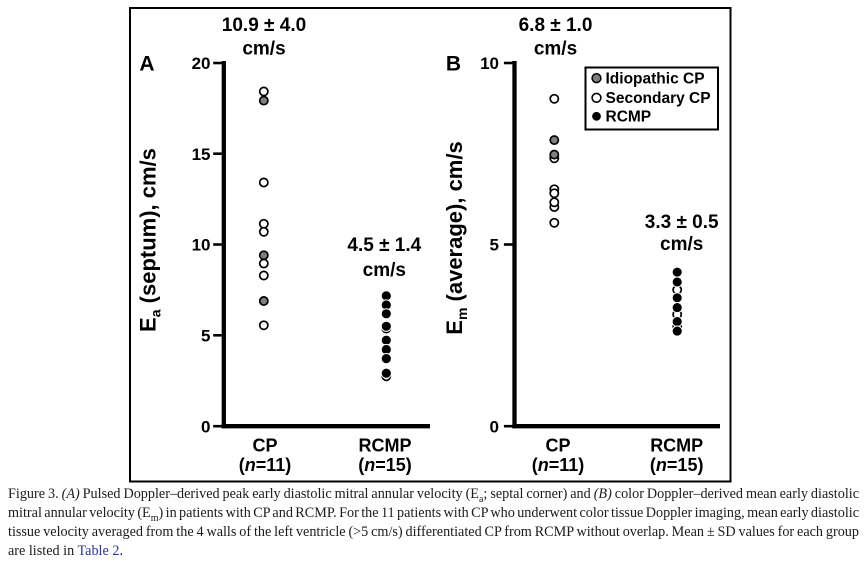 The image size is (866, 562). What do you see at coordinates (658, 98) in the screenshot?
I see `svg-text: Secondary CP` at bounding box center [658, 98].